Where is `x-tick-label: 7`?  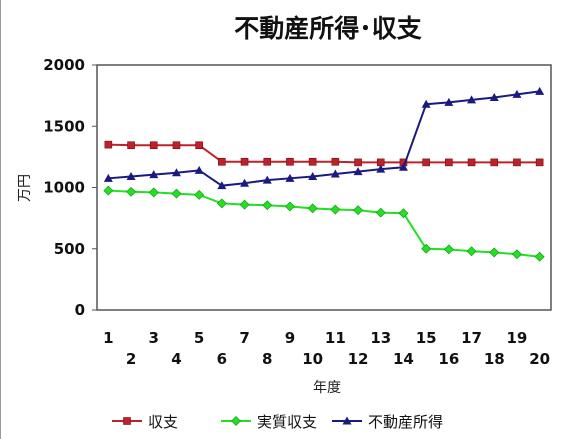 x-tick-label: 7 is located at coordinates (244, 338).